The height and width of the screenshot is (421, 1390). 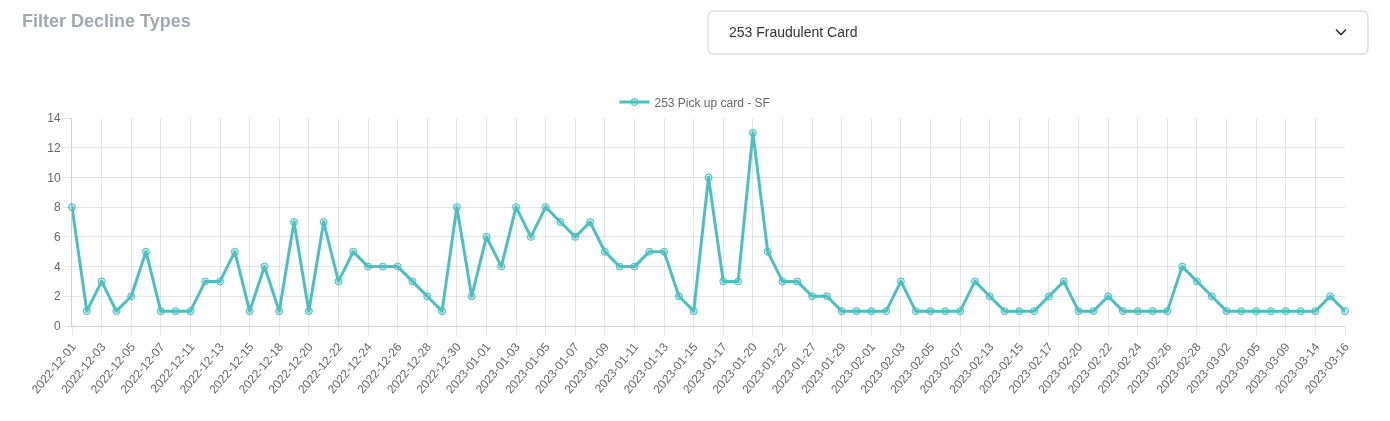 What do you see at coordinates (57, 296) in the screenshot?
I see `y-tick-label: 2` at bounding box center [57, 296].